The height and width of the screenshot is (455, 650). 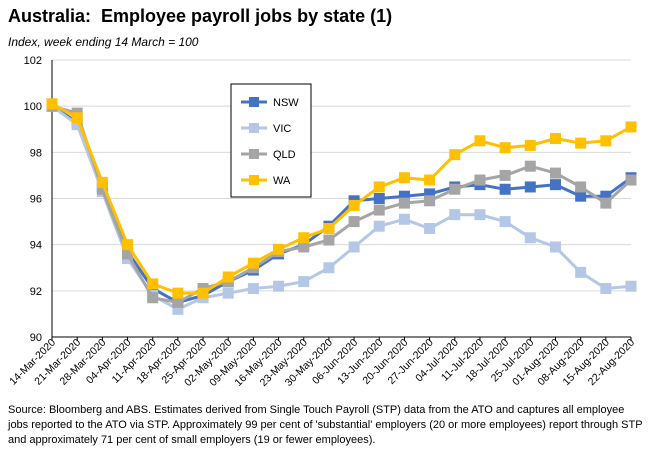 I want to click on y-tick-label: 100, so click(x=33, y=107).